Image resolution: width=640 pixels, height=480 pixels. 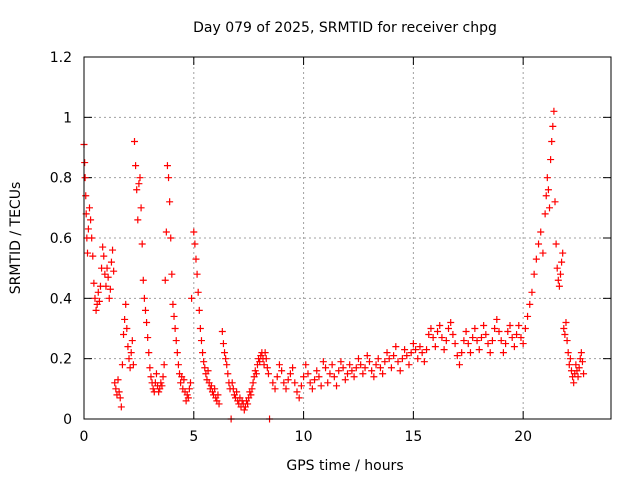 I want to click on y-axis-label: SRMTID / TECUs, so click(x=16, y=238).